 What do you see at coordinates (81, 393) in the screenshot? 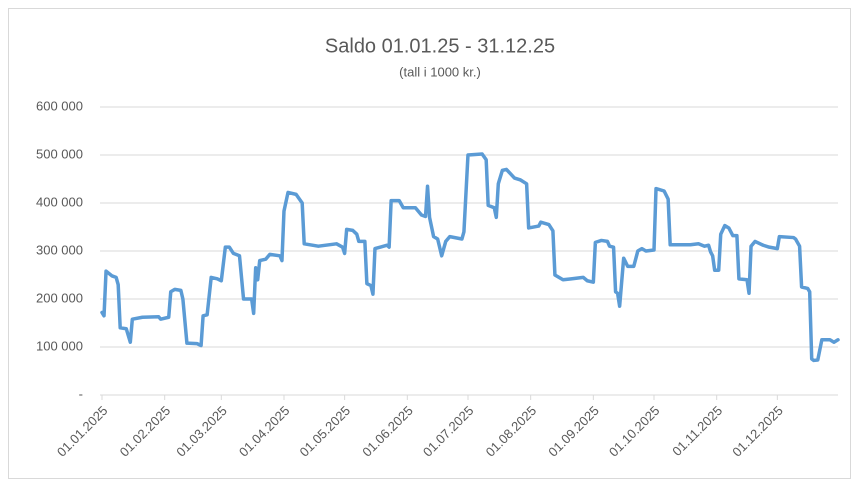
I see `y-tick-label: -` at bounding box center [81, 393].